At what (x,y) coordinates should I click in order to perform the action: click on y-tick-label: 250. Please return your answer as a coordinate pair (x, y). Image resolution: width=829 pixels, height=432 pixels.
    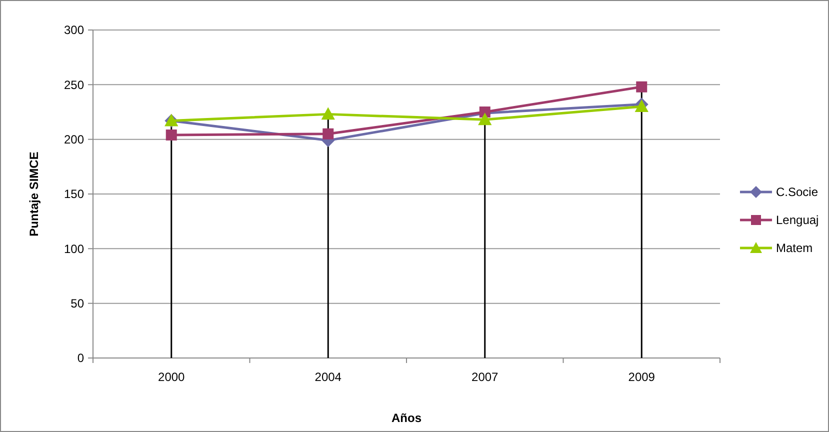
    Looking at the image, I should click on (74, 85).